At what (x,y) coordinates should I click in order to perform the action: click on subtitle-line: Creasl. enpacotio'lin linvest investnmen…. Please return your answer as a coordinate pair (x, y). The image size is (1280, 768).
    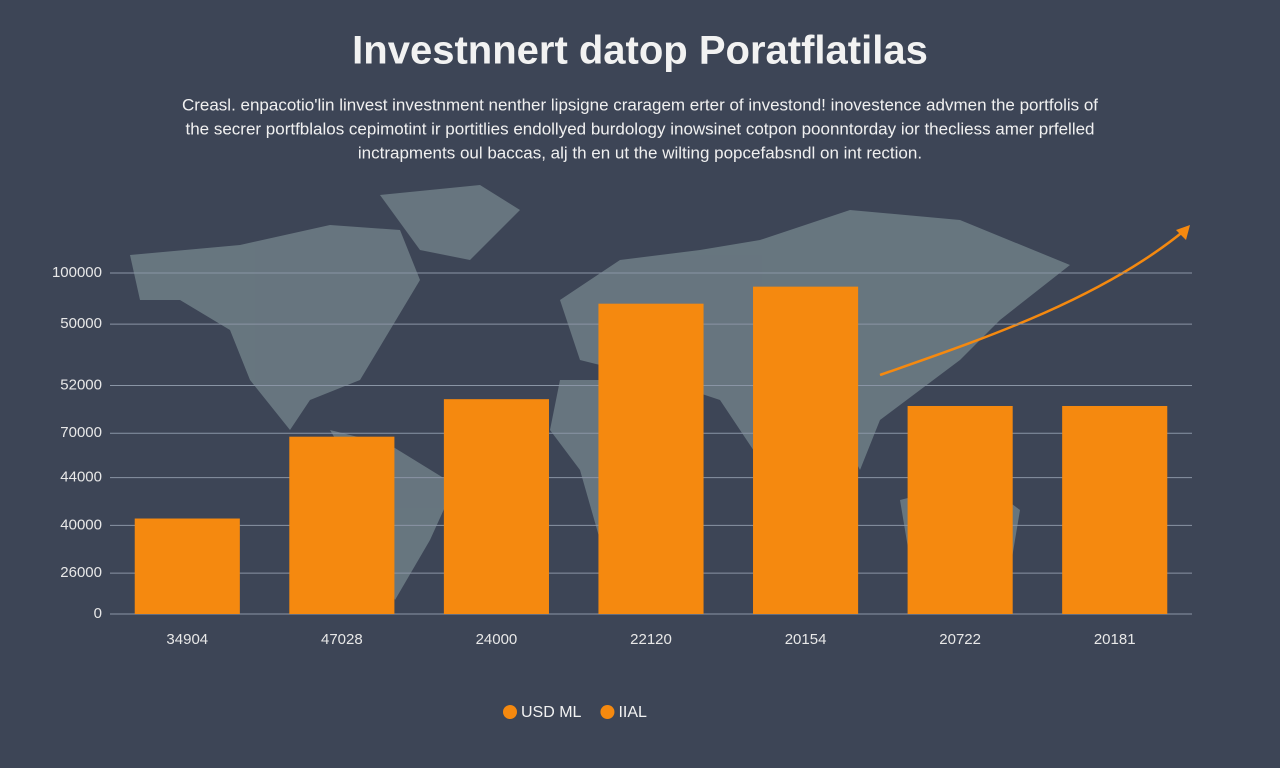
    Looking at the image, I should click on (640, 104).